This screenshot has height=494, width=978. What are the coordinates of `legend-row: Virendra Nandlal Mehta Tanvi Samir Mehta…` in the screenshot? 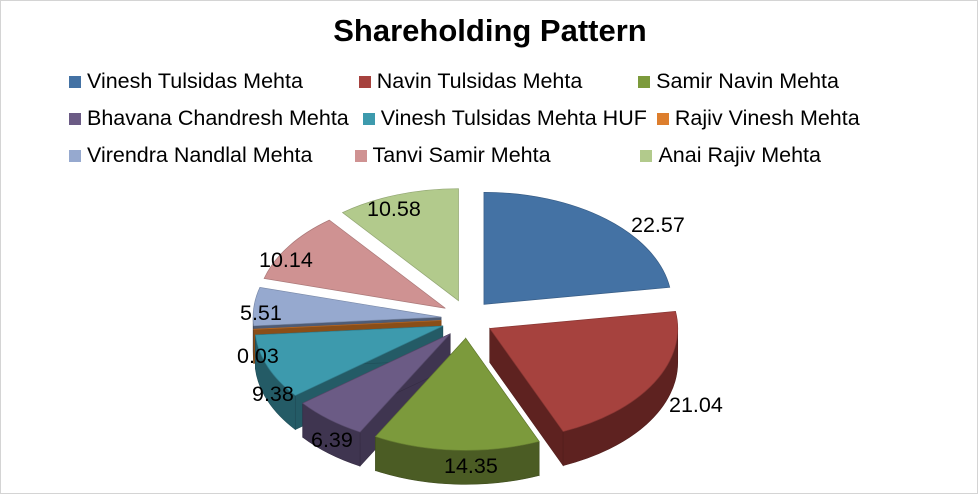 It's located at (489, 155).